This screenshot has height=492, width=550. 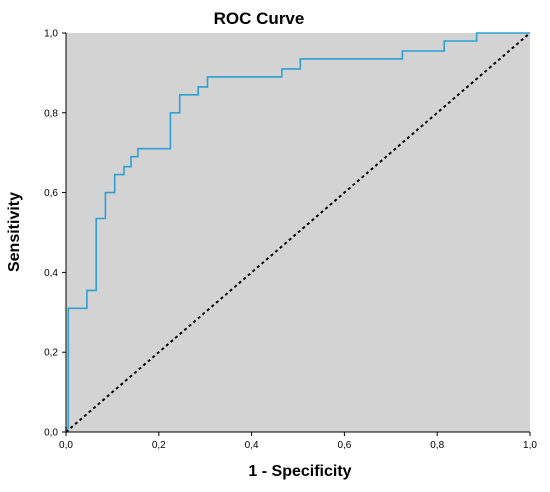 I want to click on y-tick-label: 0,0, so click(x=51, y=433).